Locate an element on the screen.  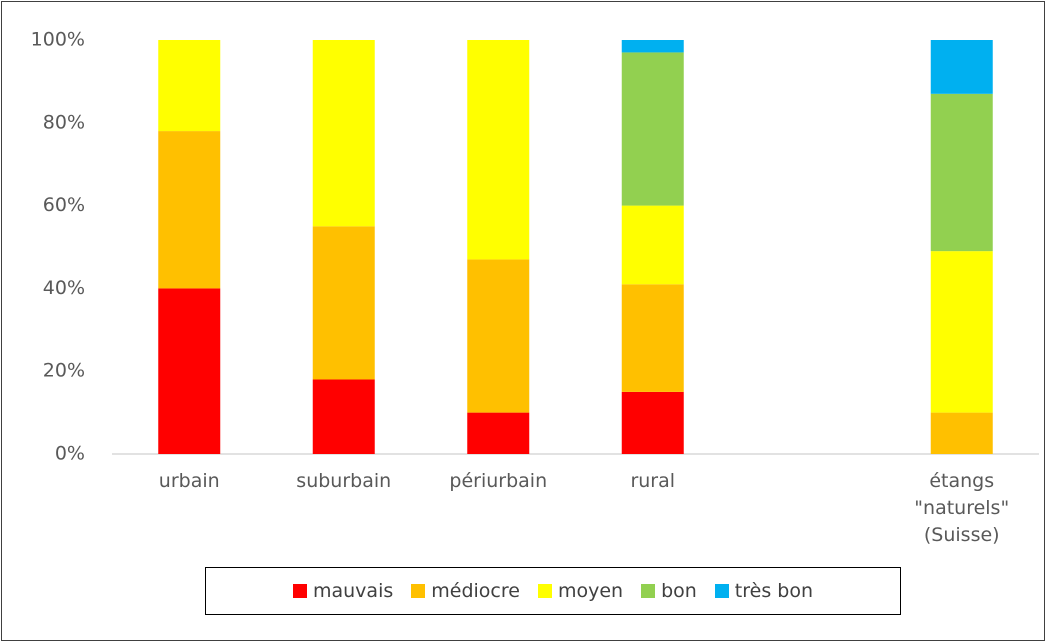
legend-item: moyen is located at coordinates (580, 591).